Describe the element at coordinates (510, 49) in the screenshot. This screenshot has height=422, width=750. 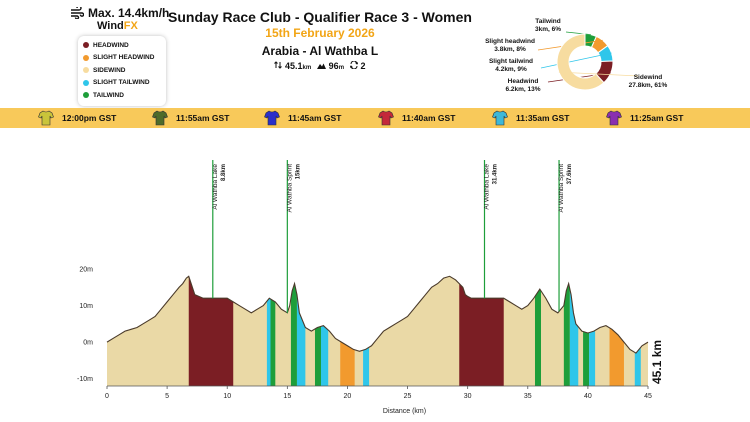
I see `donut-label-value: 3.8km, 8%` at that location.